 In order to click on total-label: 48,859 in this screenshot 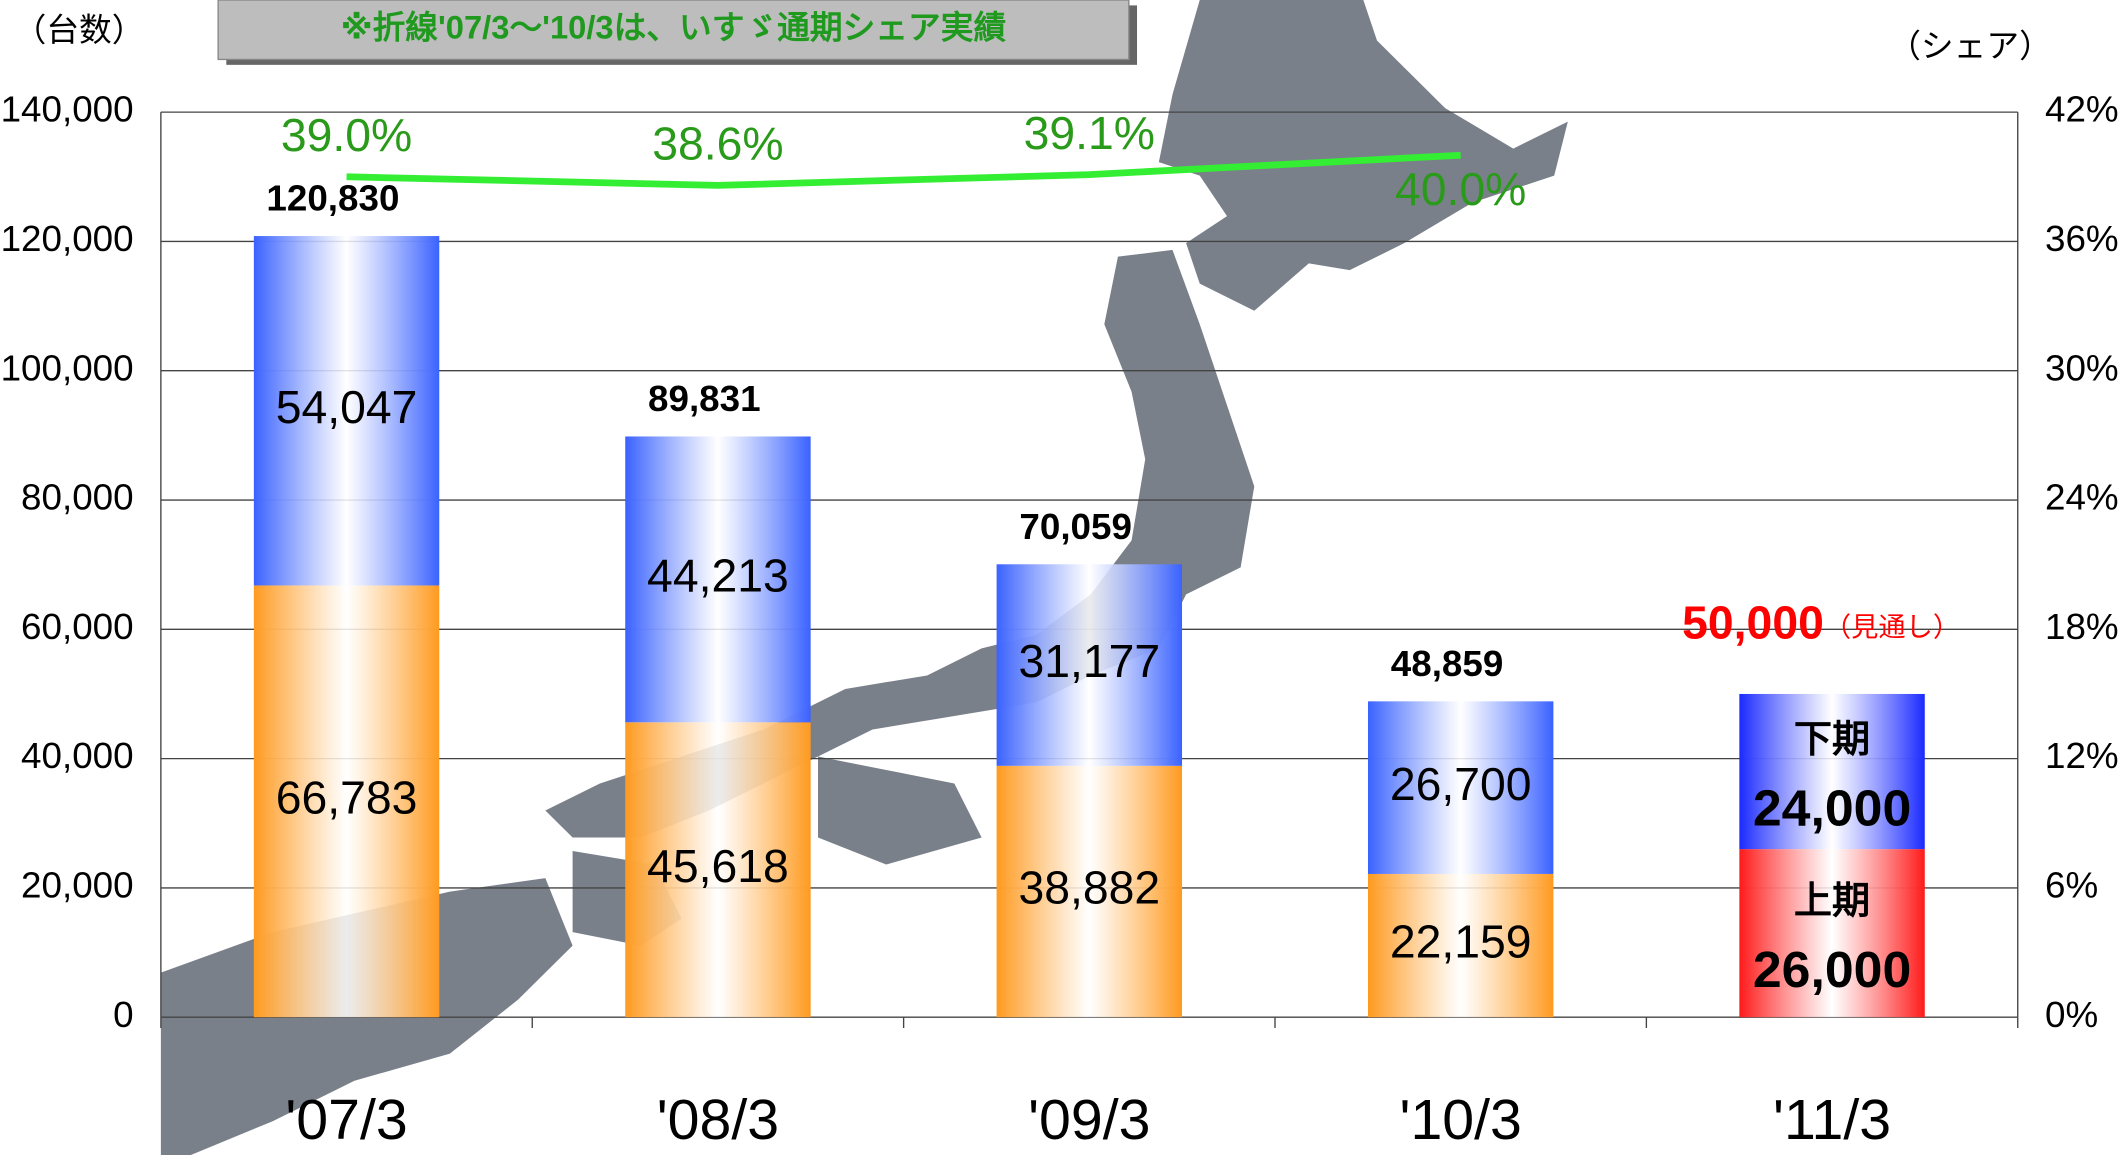, I will do `click(1447, 663)`.